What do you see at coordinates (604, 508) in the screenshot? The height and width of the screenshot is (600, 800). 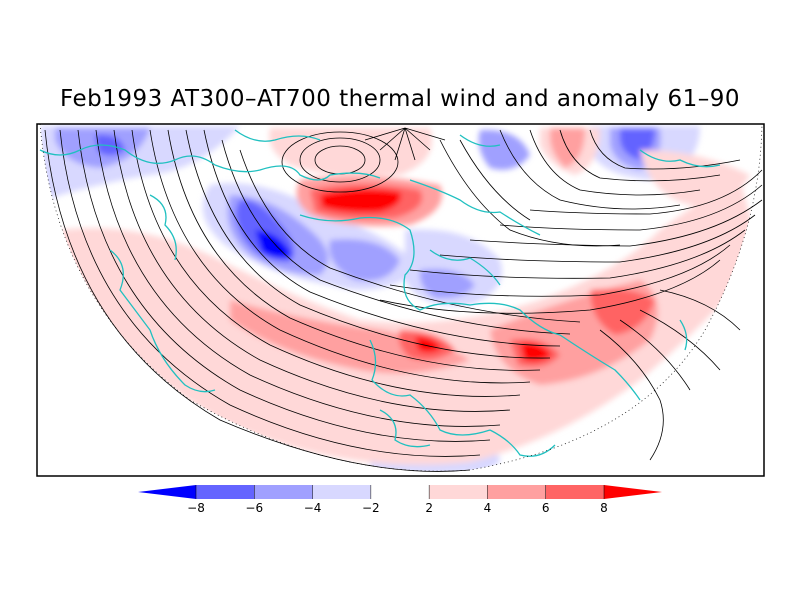 I see `colorbar-label: 8` at bounding box center [604, 508].